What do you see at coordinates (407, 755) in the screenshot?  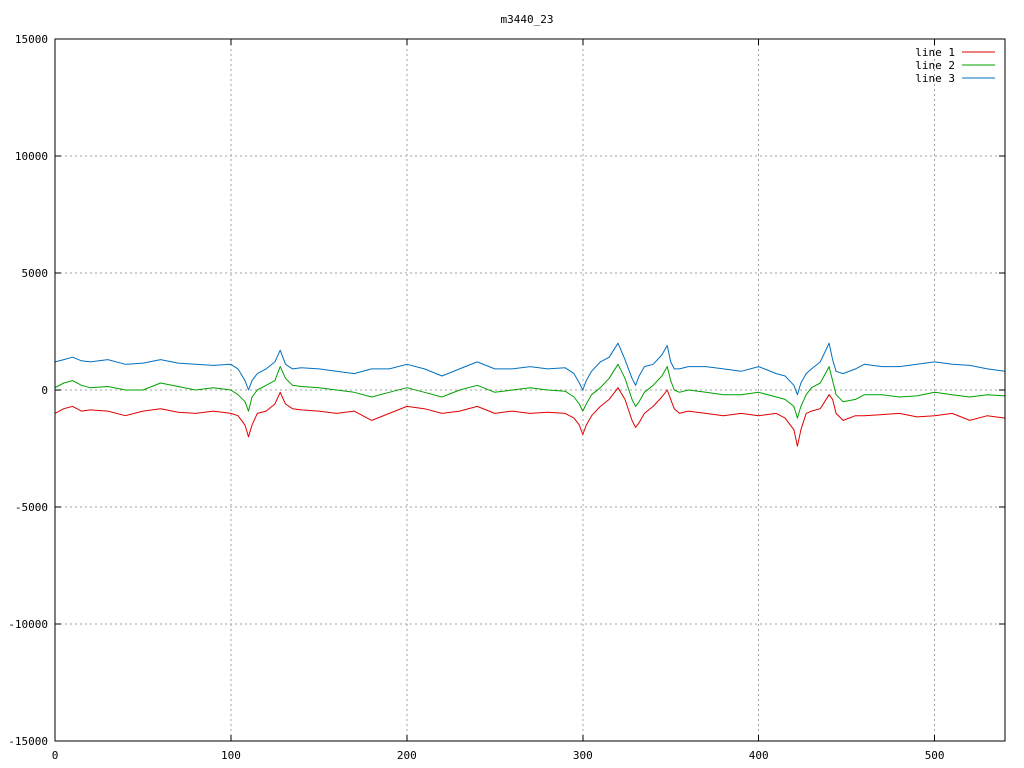 I see `x-tick-label: 200` at bounding box center [407, 755].